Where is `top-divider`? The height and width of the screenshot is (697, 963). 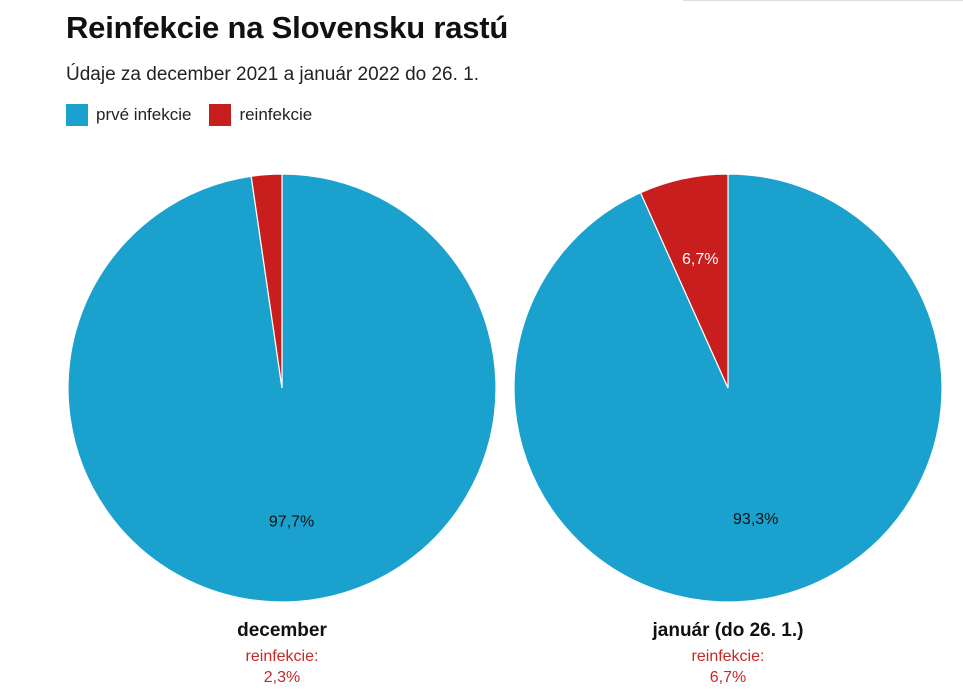 top-divider is located at coordinates (823, 0).